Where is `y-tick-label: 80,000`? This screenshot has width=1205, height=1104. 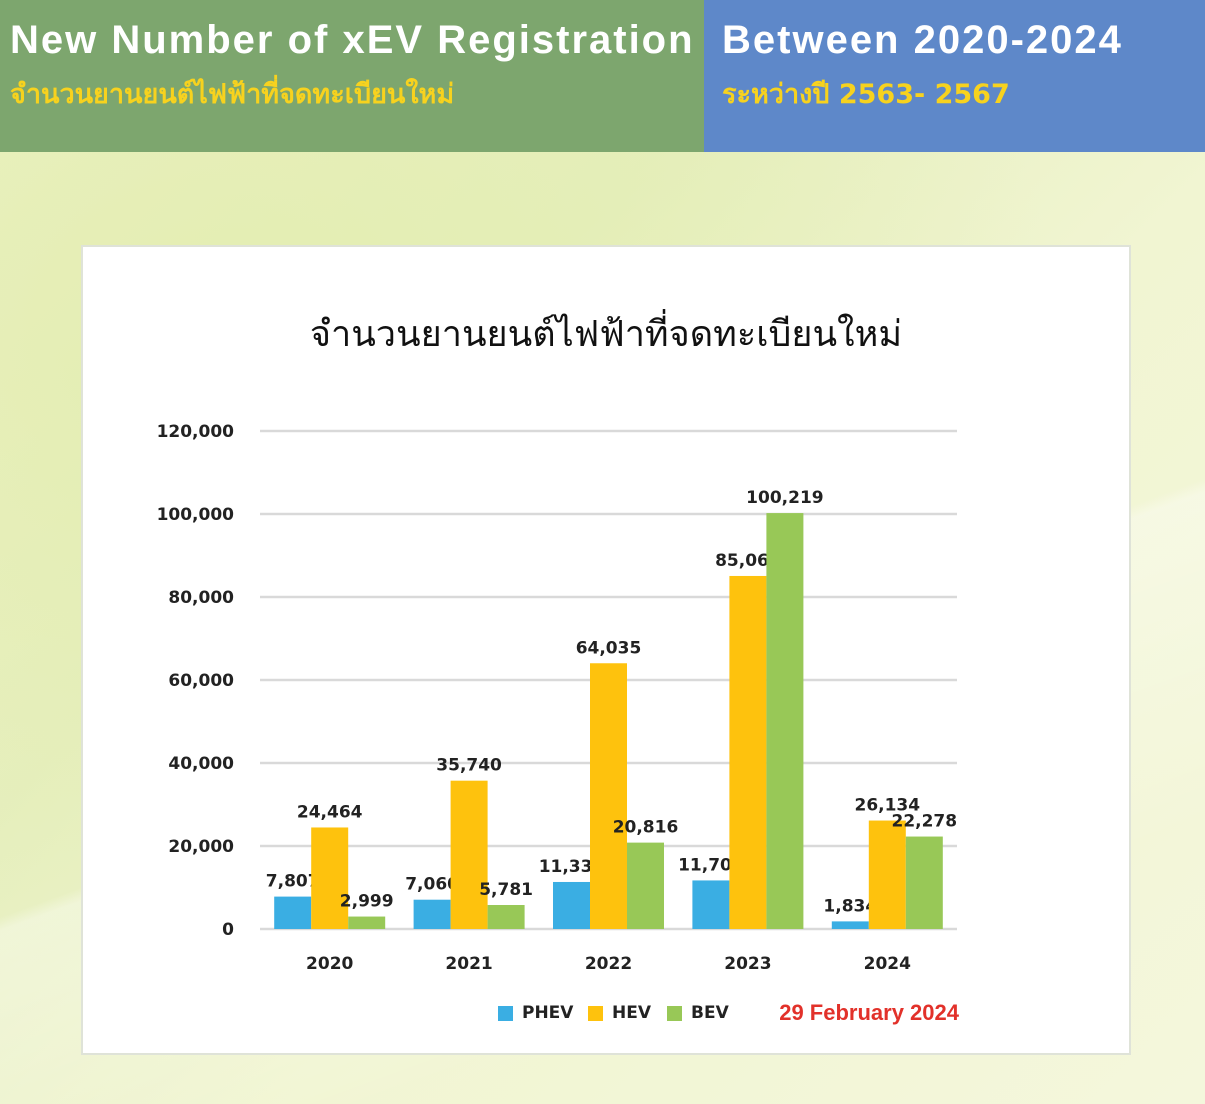 y-tick-label: 80,000 is located at coordinates (201, 598).